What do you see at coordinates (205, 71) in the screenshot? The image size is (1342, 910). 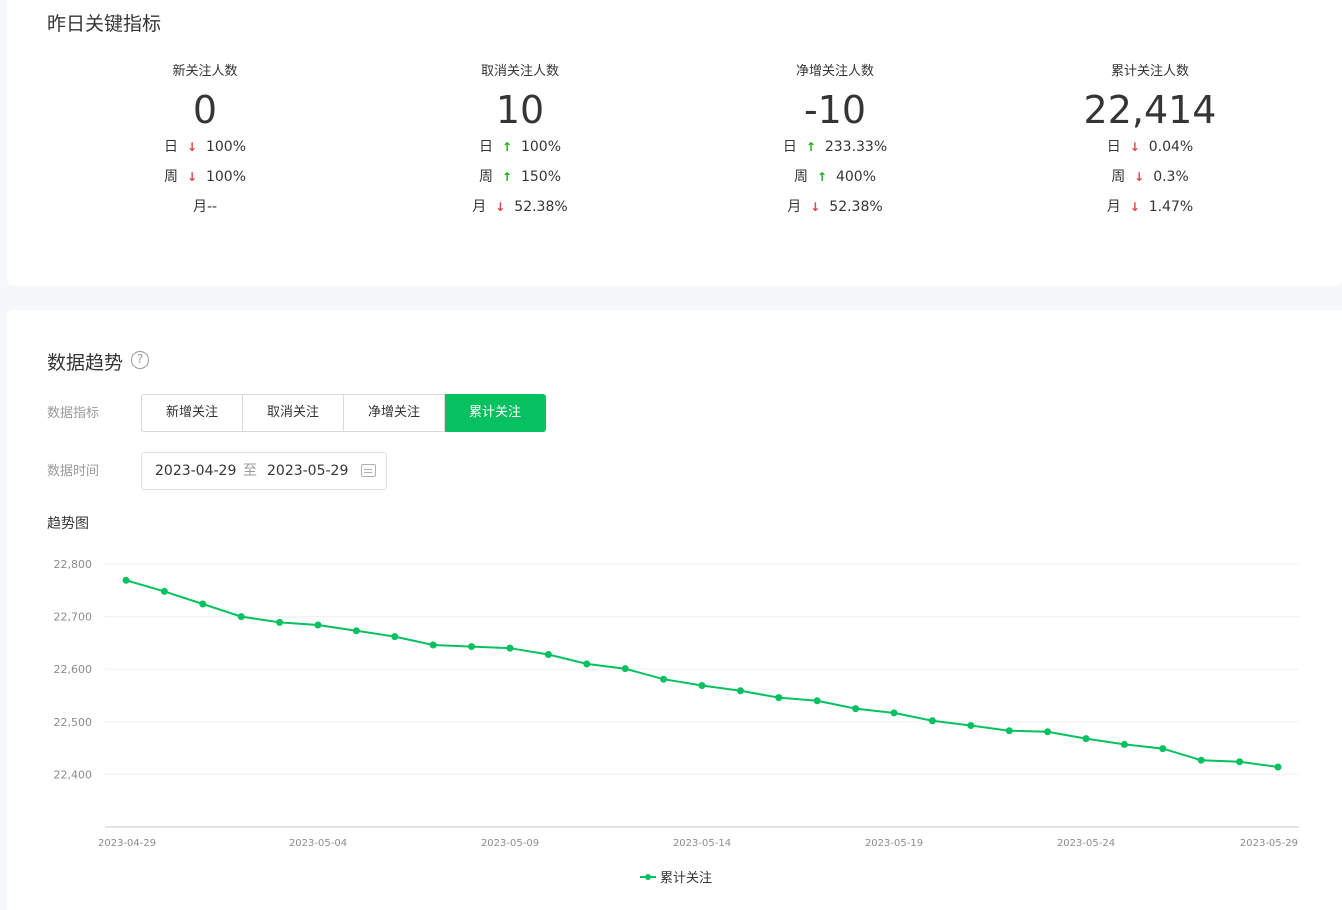 I see `metric-label: 新关注人数` at bounding box center [205, 71].